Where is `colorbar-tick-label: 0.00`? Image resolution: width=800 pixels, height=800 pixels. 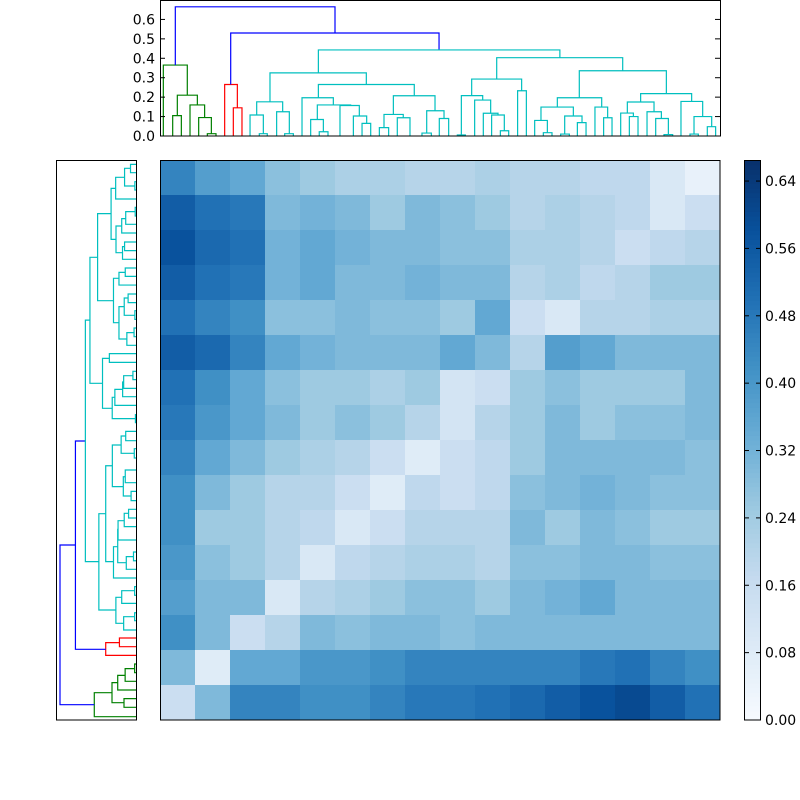 colorbar-tick-label: 0.00 is located at coordinates (780, 721).